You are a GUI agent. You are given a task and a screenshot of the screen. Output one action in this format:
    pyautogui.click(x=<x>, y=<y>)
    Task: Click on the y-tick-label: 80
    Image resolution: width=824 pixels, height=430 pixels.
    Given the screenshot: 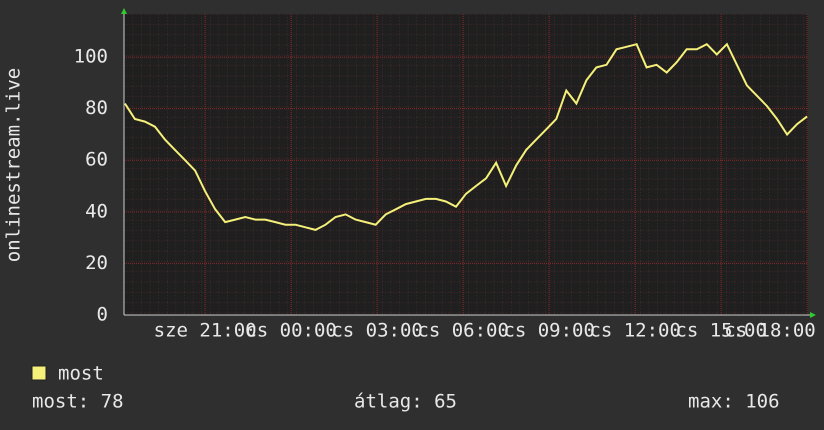 What is the action you would take?
    pyautogui.click(x=96, y=108)
    